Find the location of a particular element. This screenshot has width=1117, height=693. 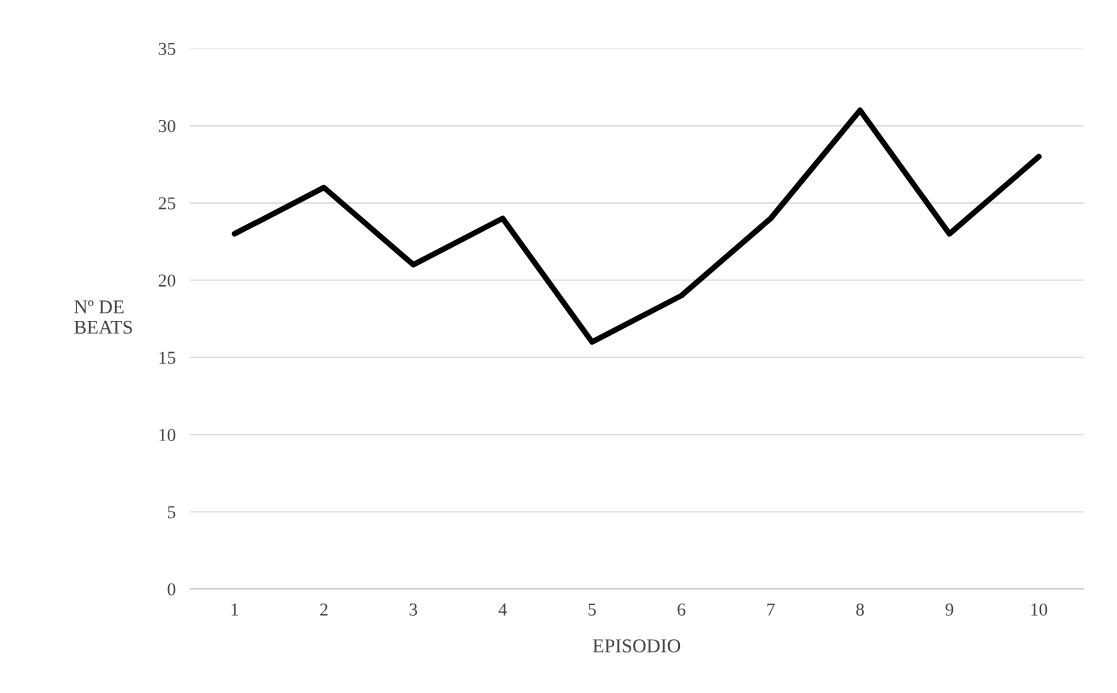

x-tick-label: 5 is located at coordinates (592, 609).